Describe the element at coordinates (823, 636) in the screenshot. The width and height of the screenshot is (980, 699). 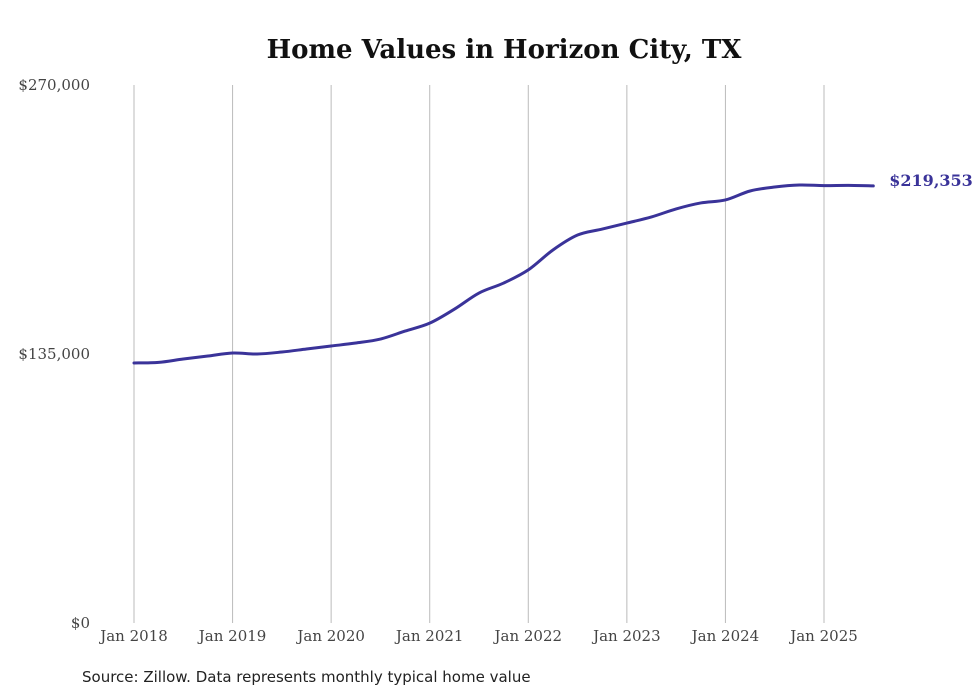
I see `x-tick-label: Jan 2025` at that location.